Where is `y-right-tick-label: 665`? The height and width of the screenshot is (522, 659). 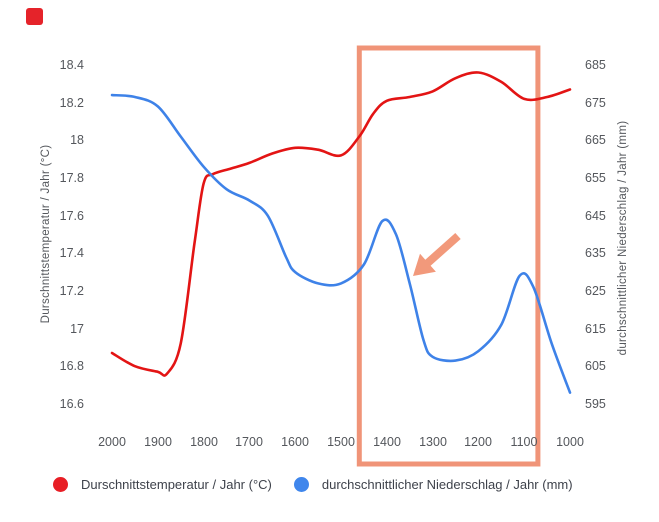
y-right-tick-label: 665 is located at coordinates (595, 140).